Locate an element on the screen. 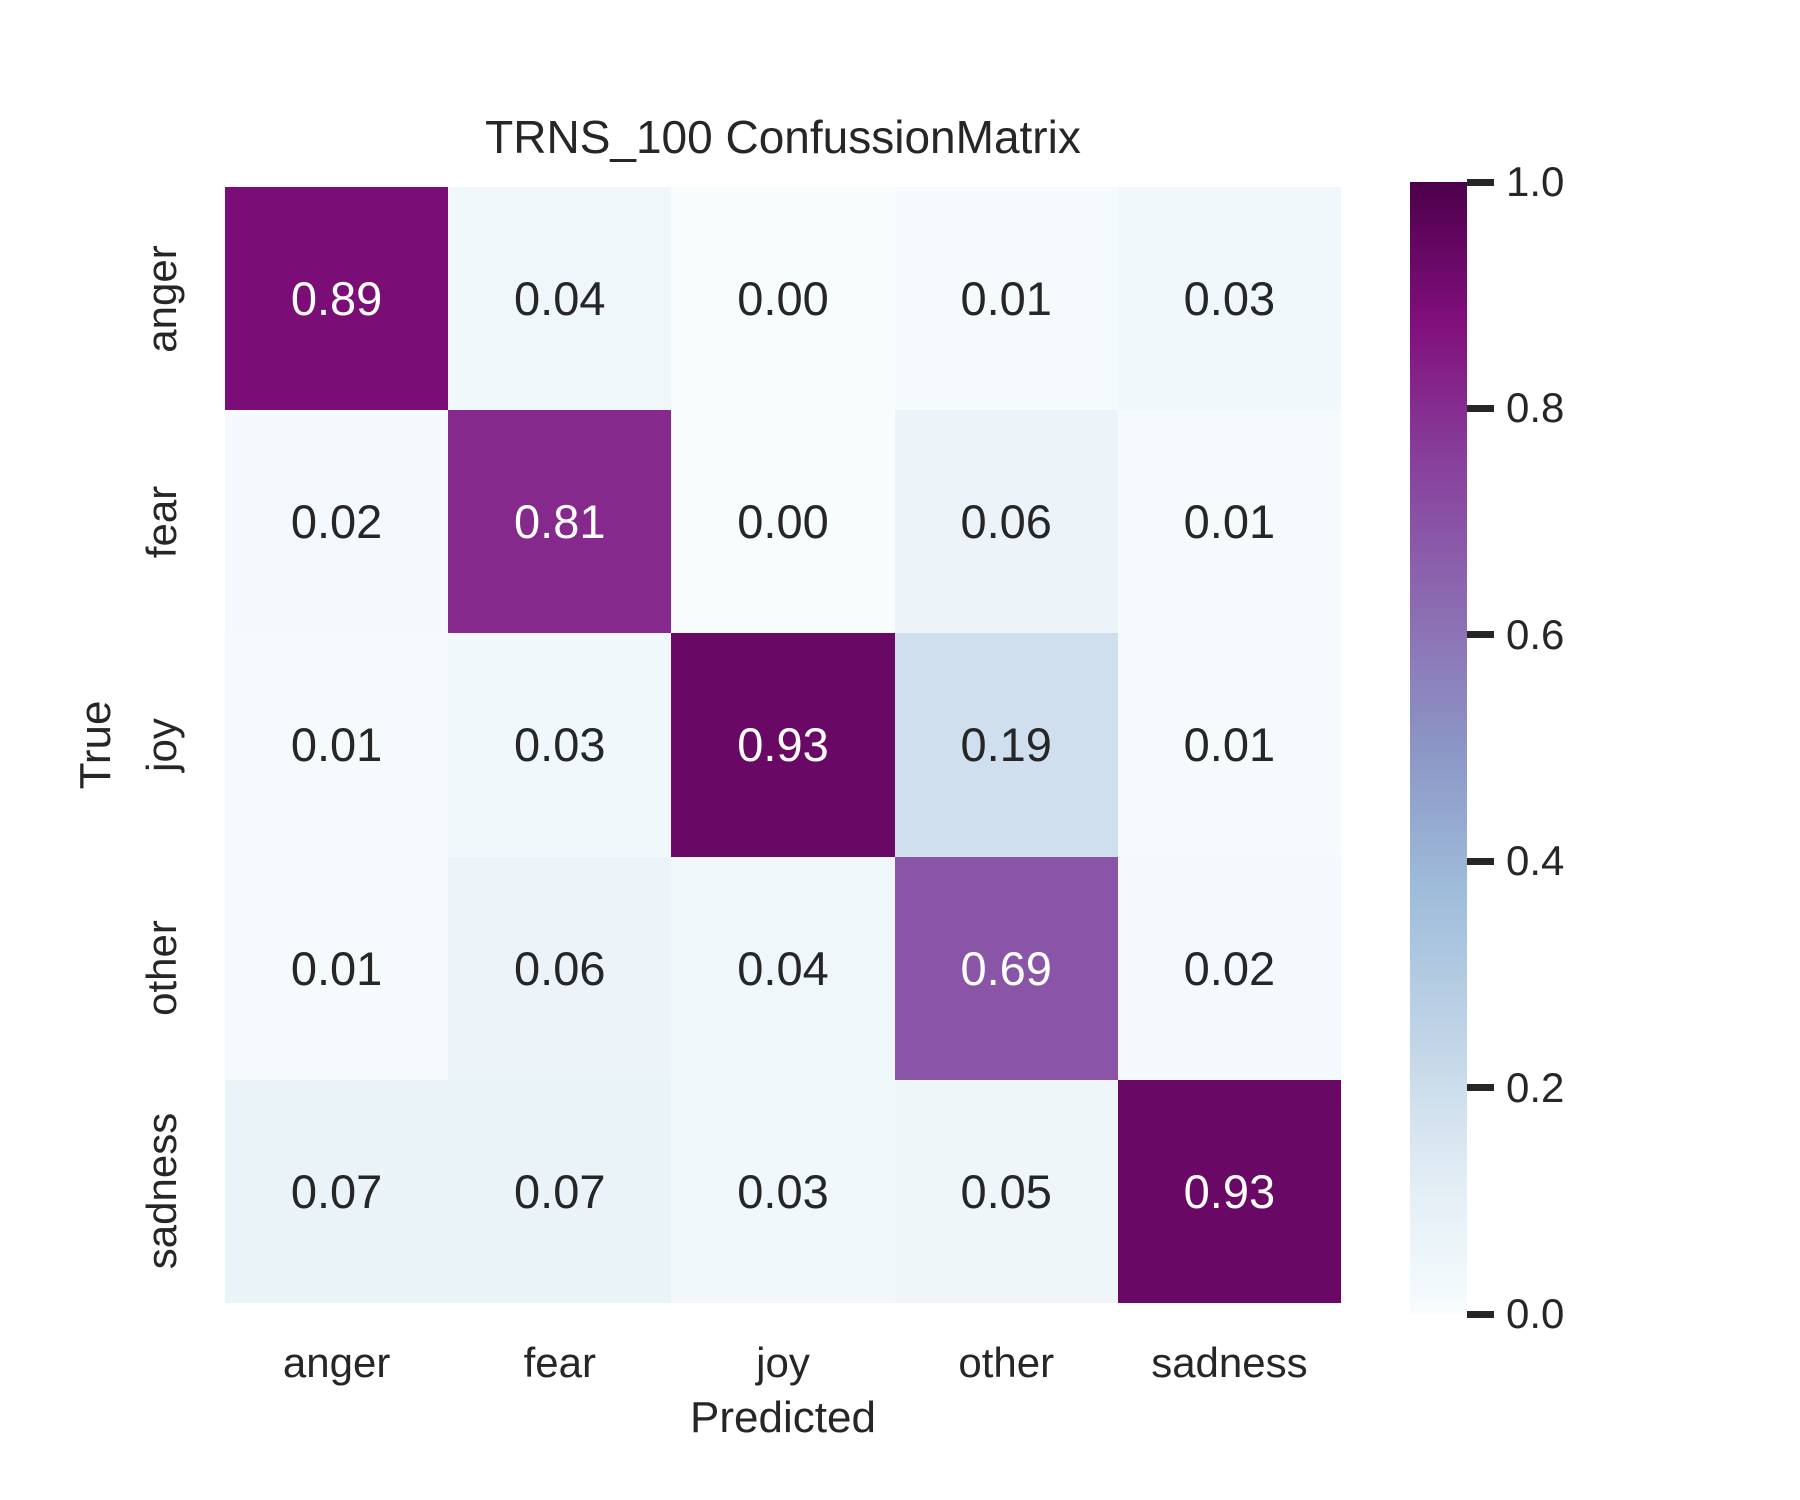 The height and width of the screenshot is (1500, 1800). heatmap-cell-anger-anger: 0.89 is located at coordinates (337, 299).